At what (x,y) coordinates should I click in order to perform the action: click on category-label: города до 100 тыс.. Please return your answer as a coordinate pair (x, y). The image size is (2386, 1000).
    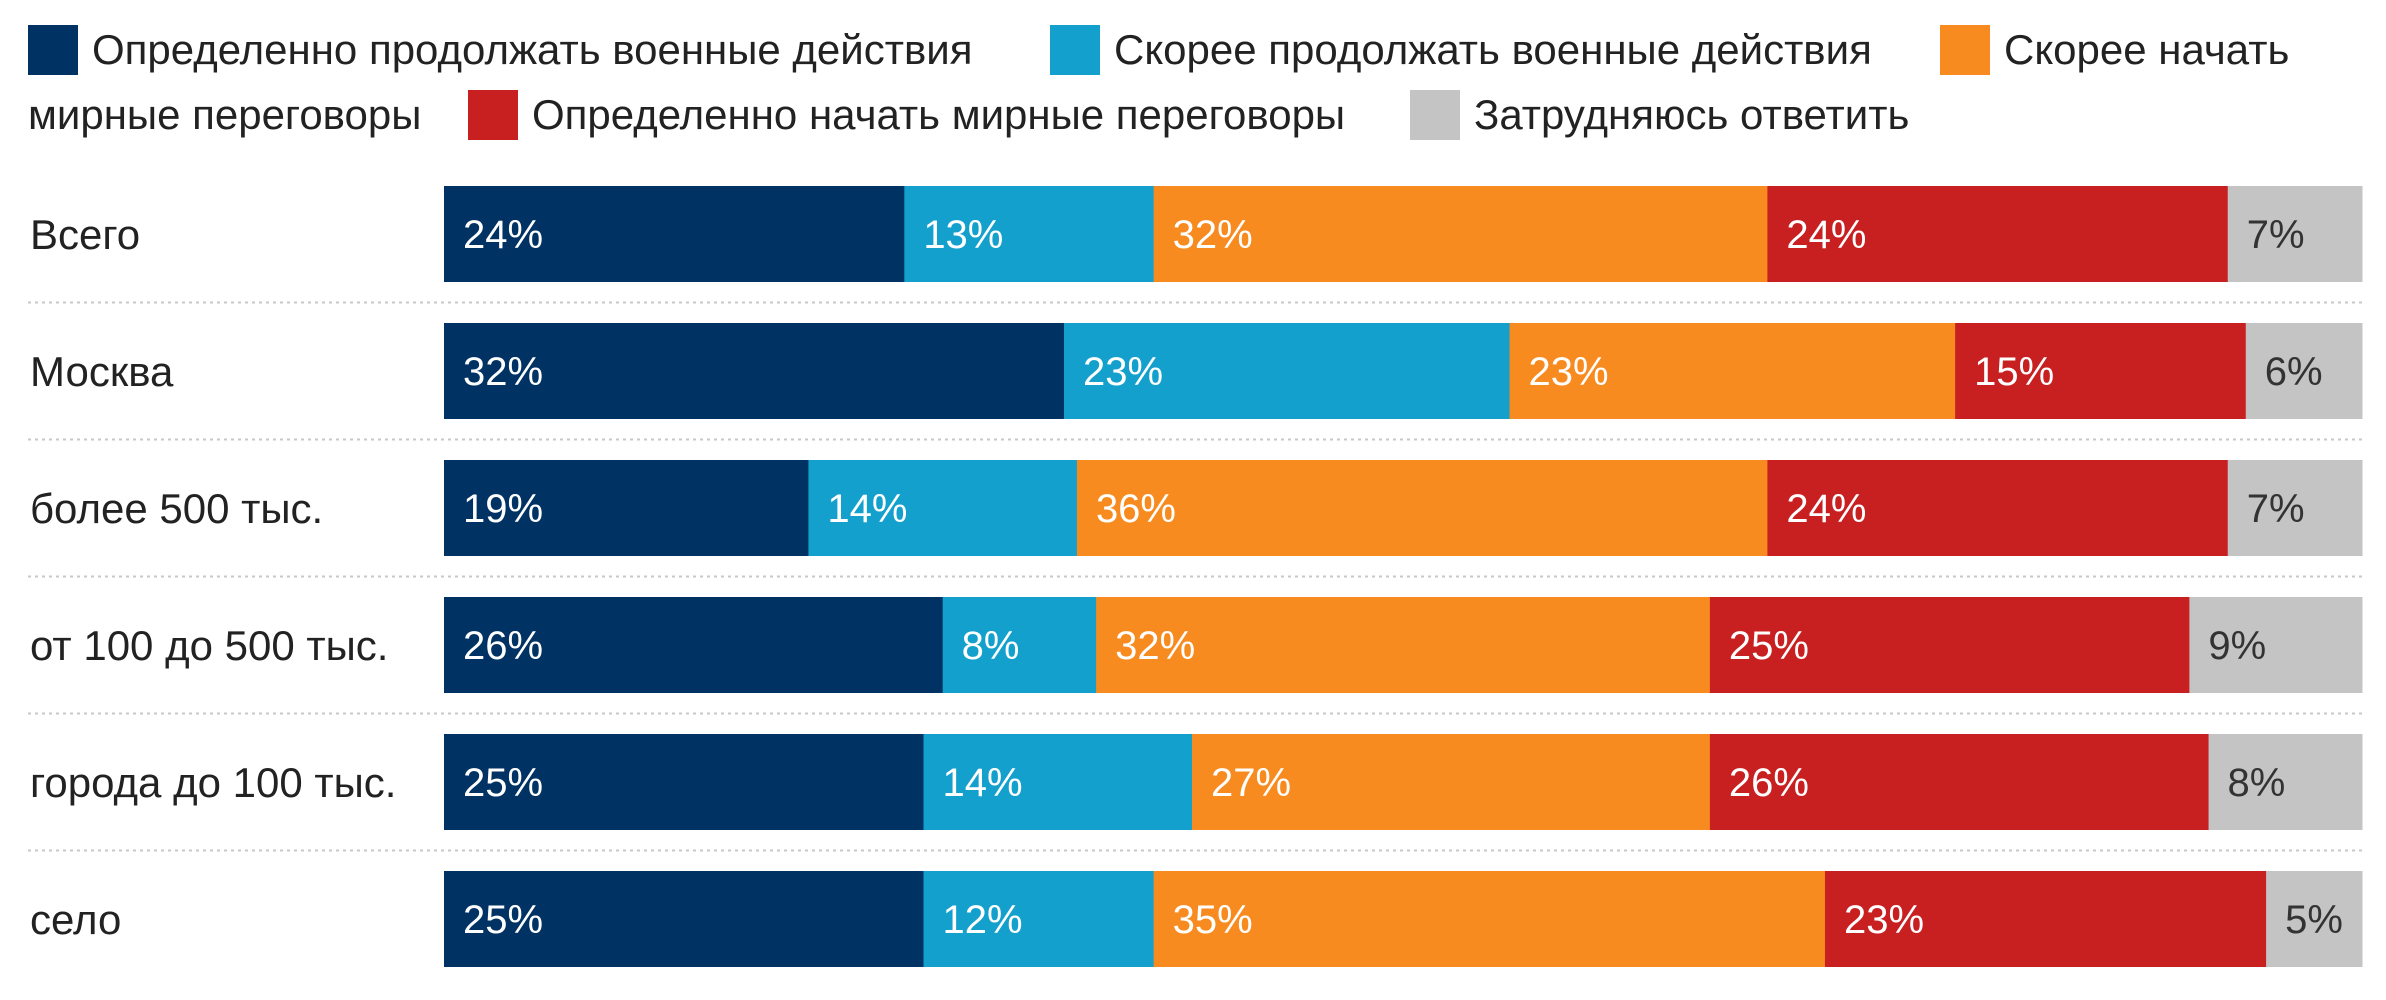
    Looking at the image, I should click on (213, 782).